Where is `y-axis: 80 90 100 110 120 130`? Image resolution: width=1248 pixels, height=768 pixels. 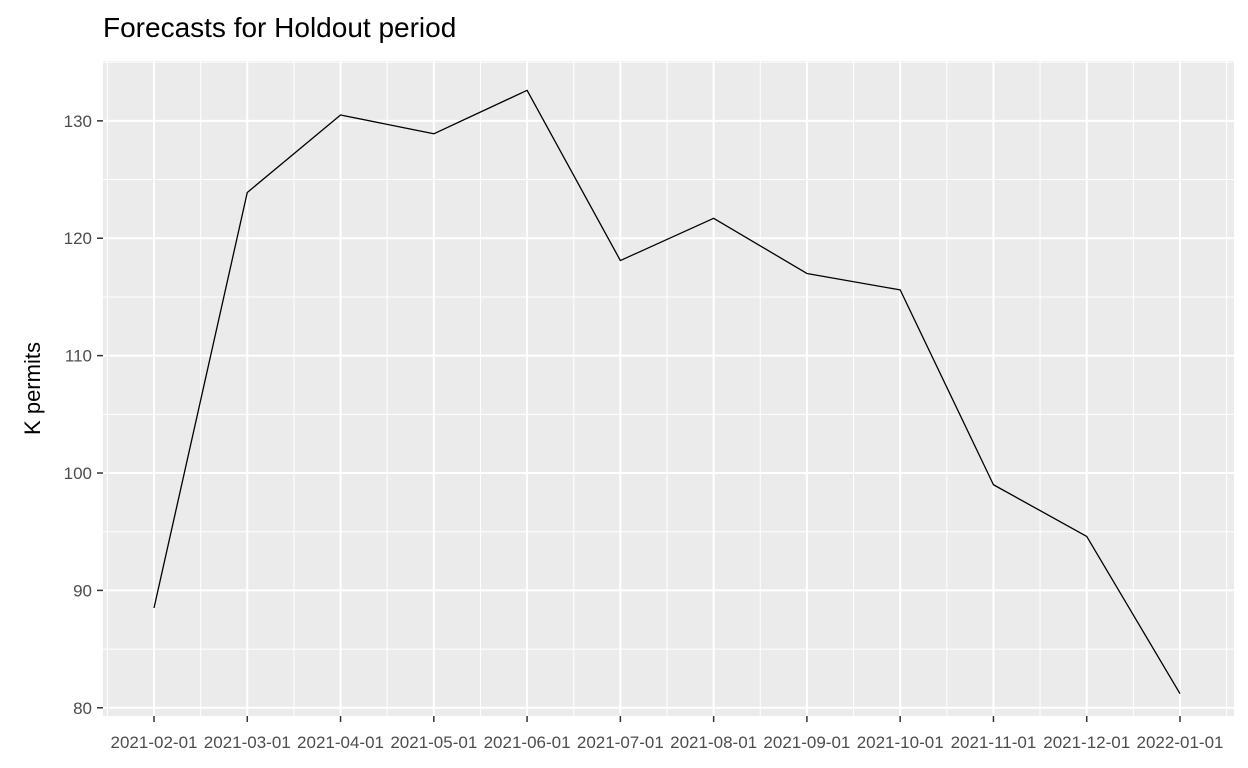 y-axis: 80 90 100 110 120 130 is located at coordinates (83, 415).